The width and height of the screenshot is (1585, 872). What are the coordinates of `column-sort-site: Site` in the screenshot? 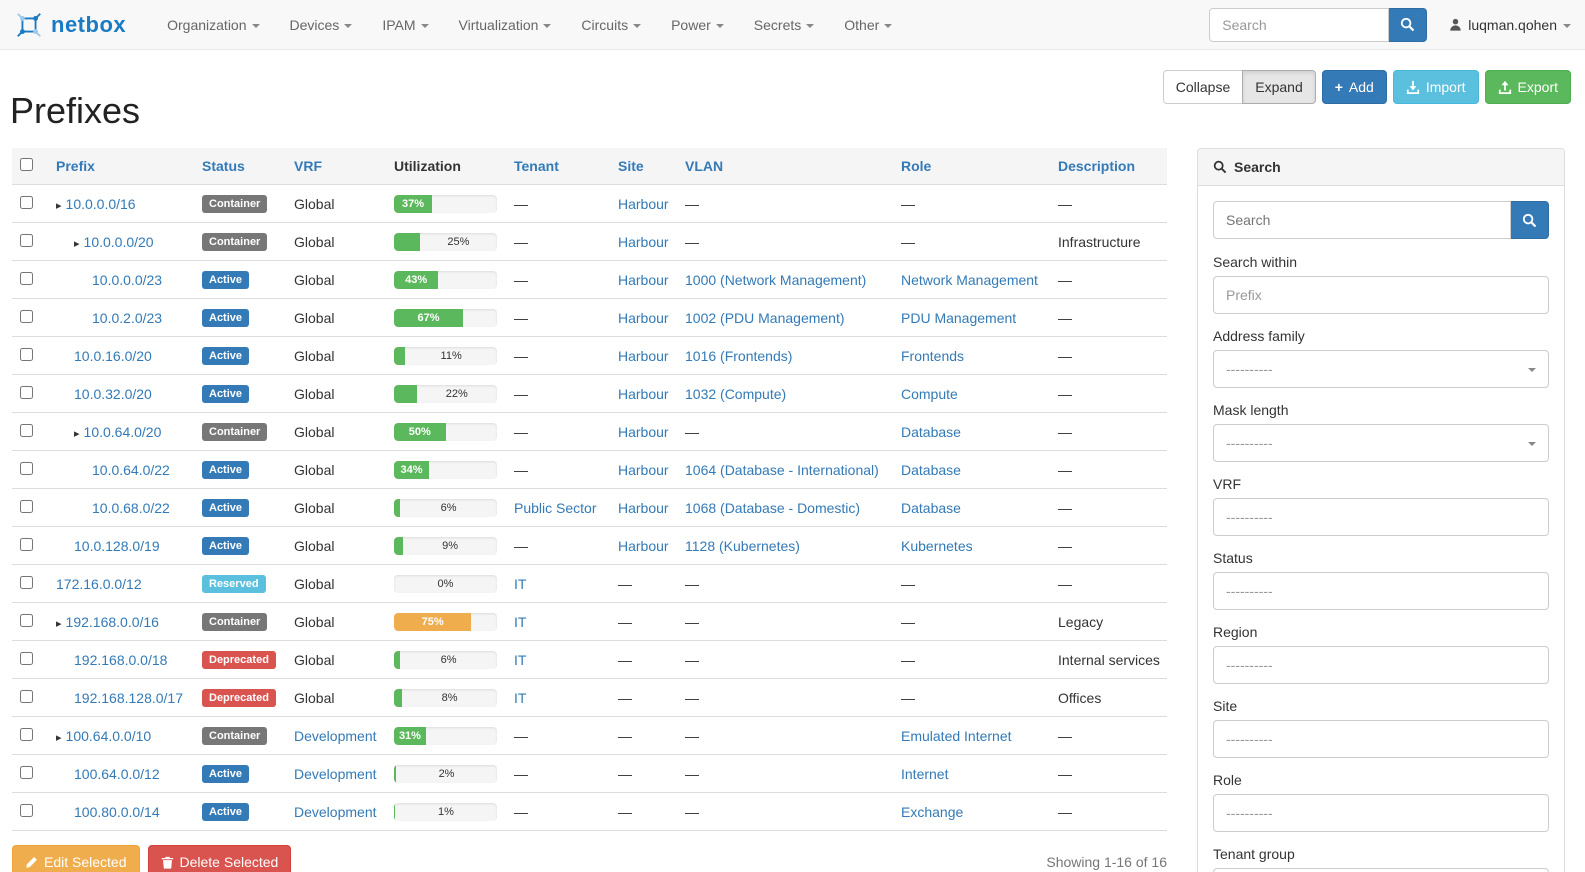 It's located at (631, 166).